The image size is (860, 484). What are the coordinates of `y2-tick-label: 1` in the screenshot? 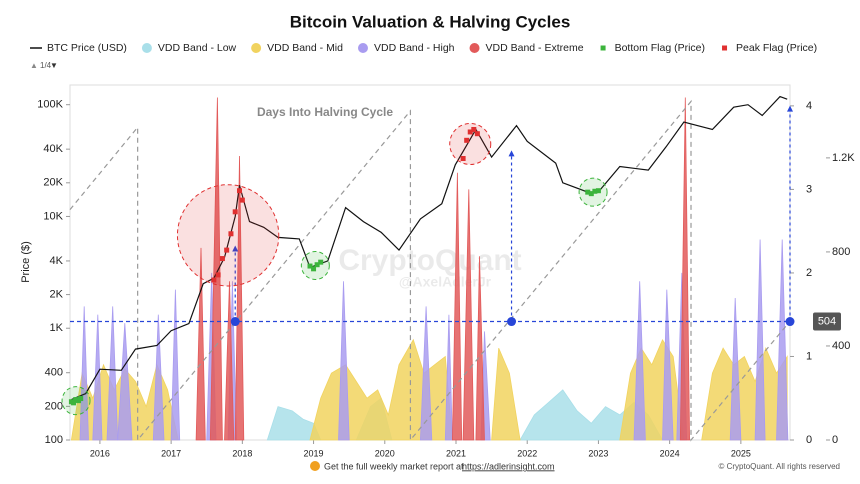 It's located at (809, 356).